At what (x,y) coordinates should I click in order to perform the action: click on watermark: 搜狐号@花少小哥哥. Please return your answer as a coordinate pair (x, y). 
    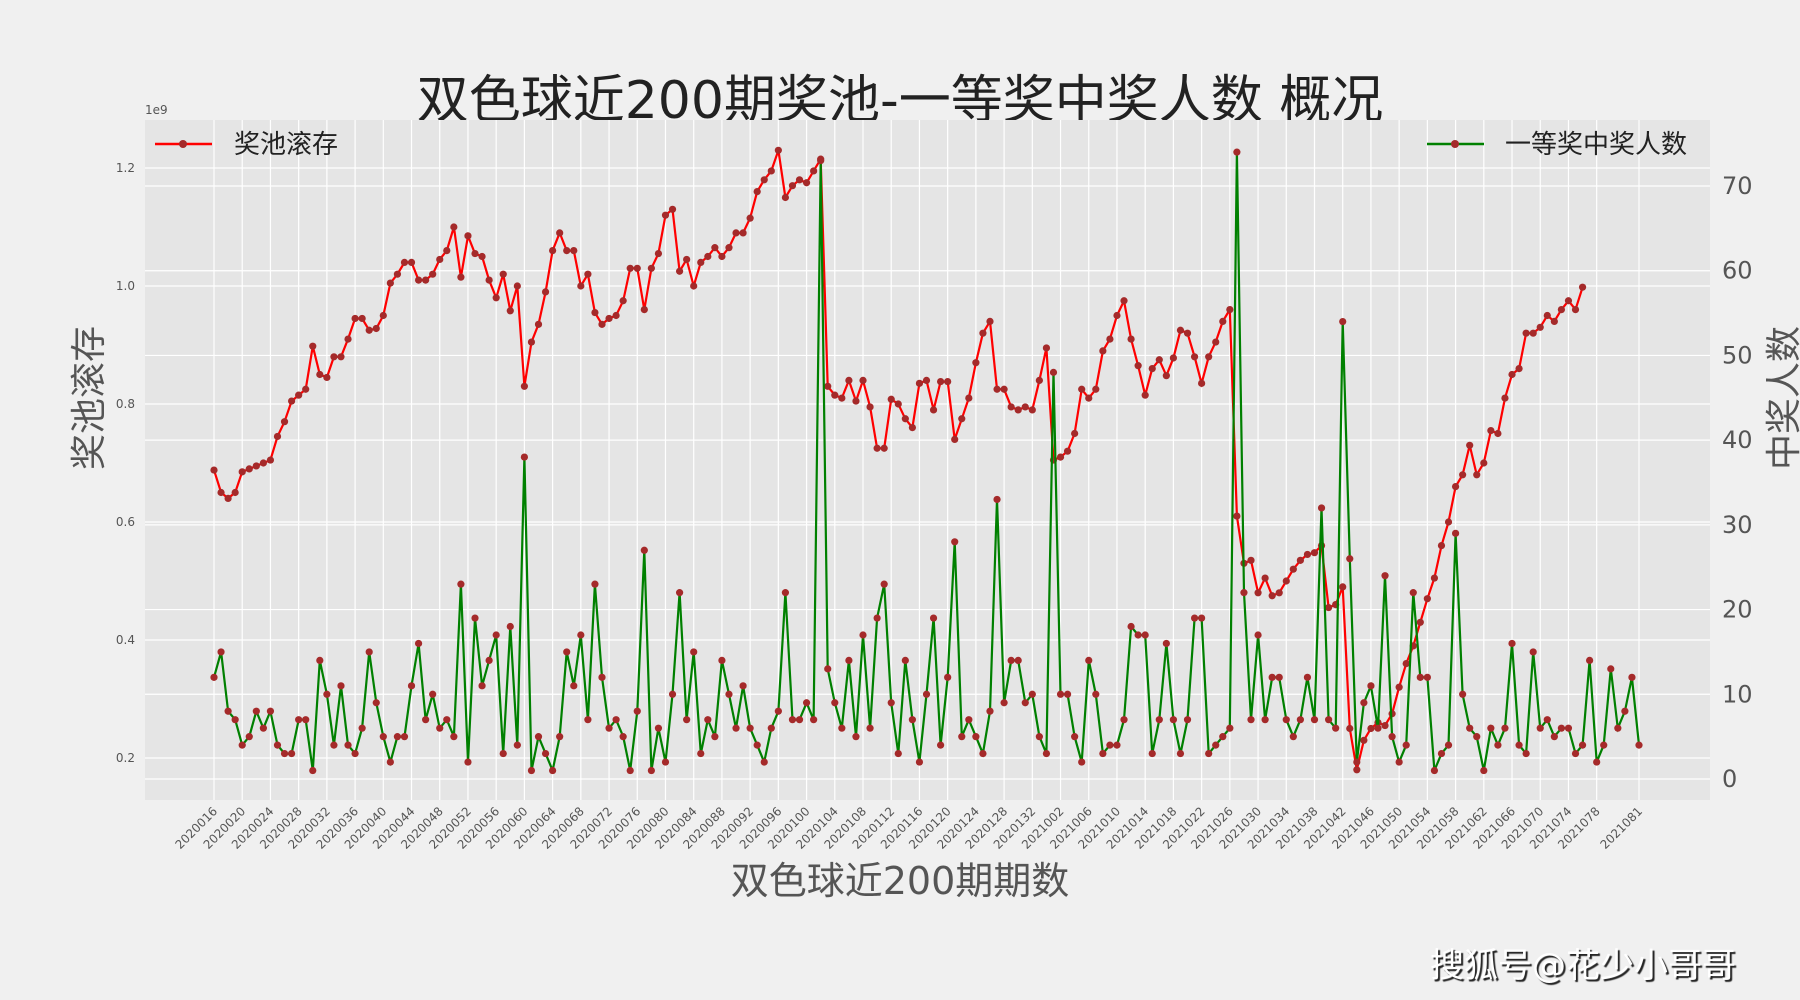
    Looking at the image, I should click on (1583, 966).